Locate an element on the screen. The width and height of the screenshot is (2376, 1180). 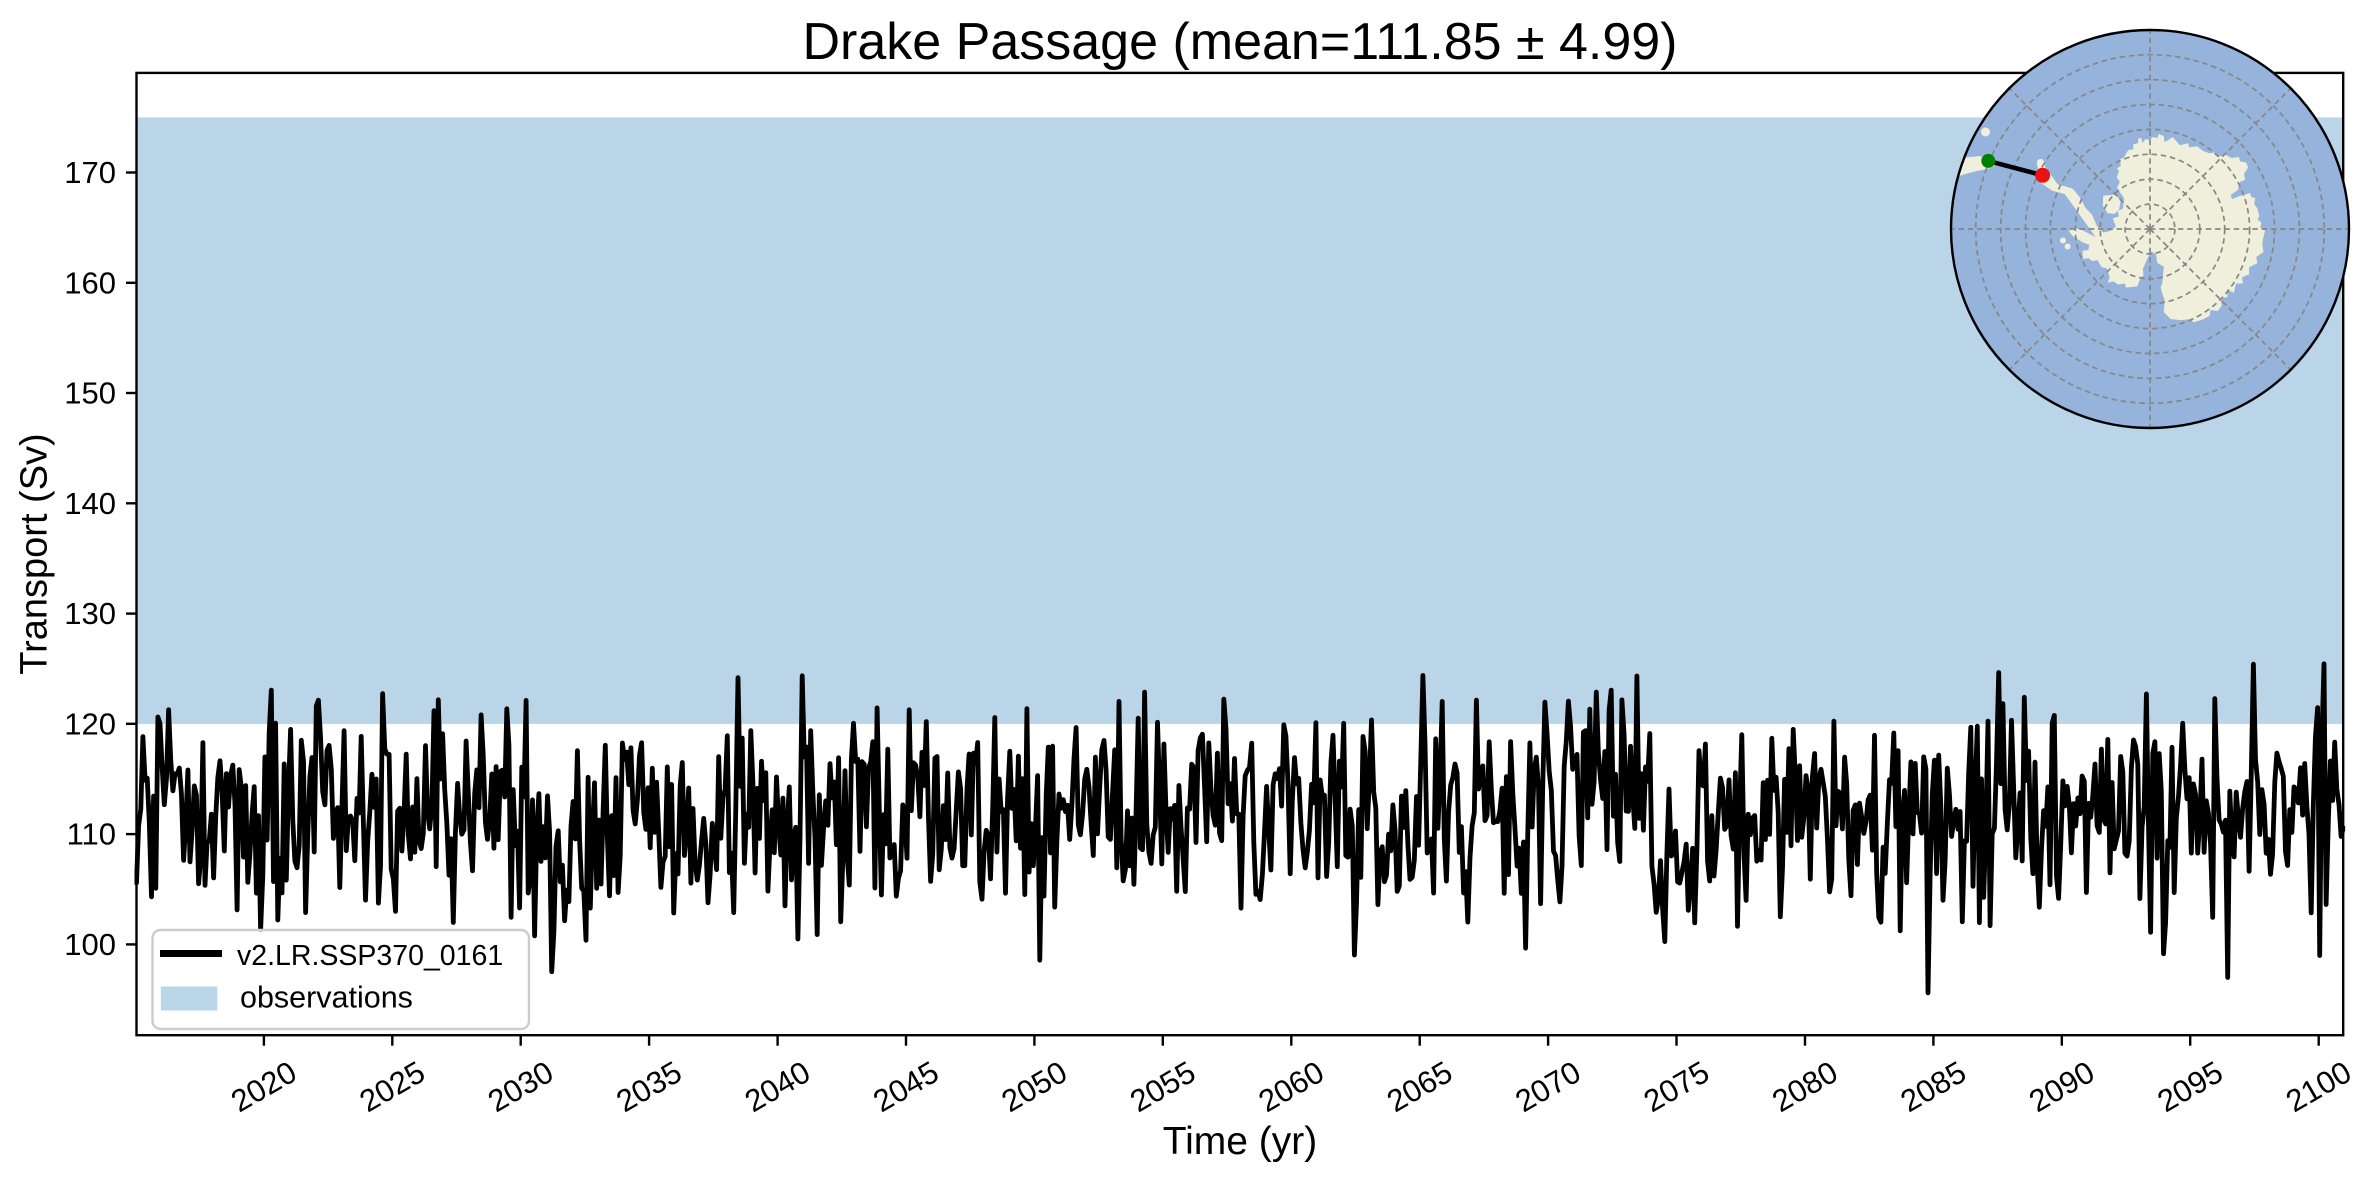
svg-text:Drake Passage (mean=111.85 ± 4: Drake Passage (mean=111.85 ± 4.99) is located at coordinates (1239, 42).